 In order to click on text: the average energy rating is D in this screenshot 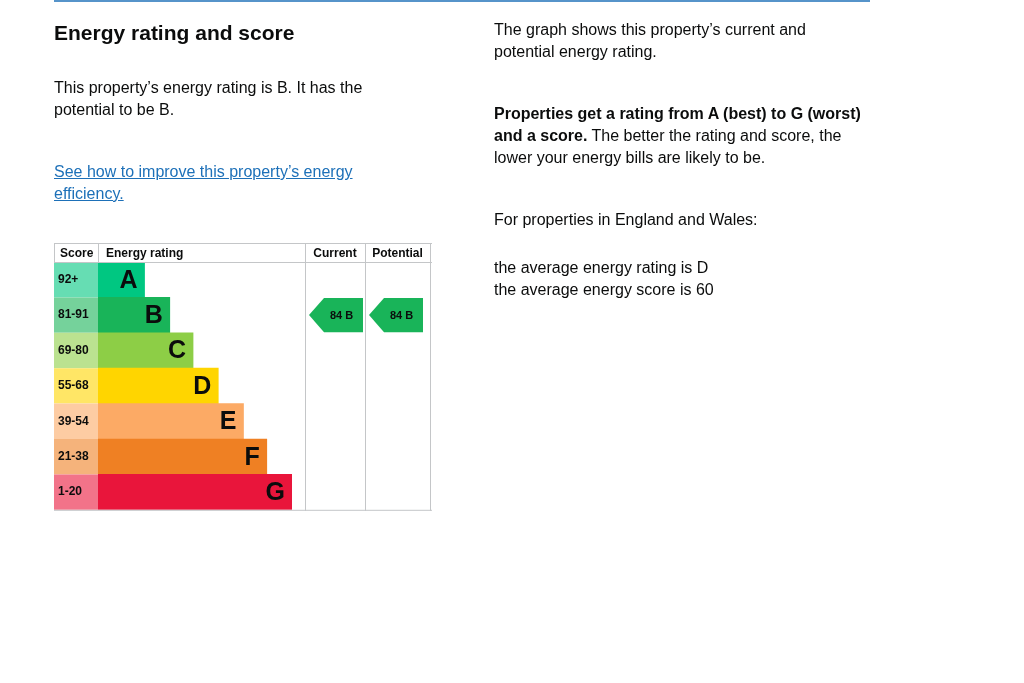, I will do `click(602, 268)`.